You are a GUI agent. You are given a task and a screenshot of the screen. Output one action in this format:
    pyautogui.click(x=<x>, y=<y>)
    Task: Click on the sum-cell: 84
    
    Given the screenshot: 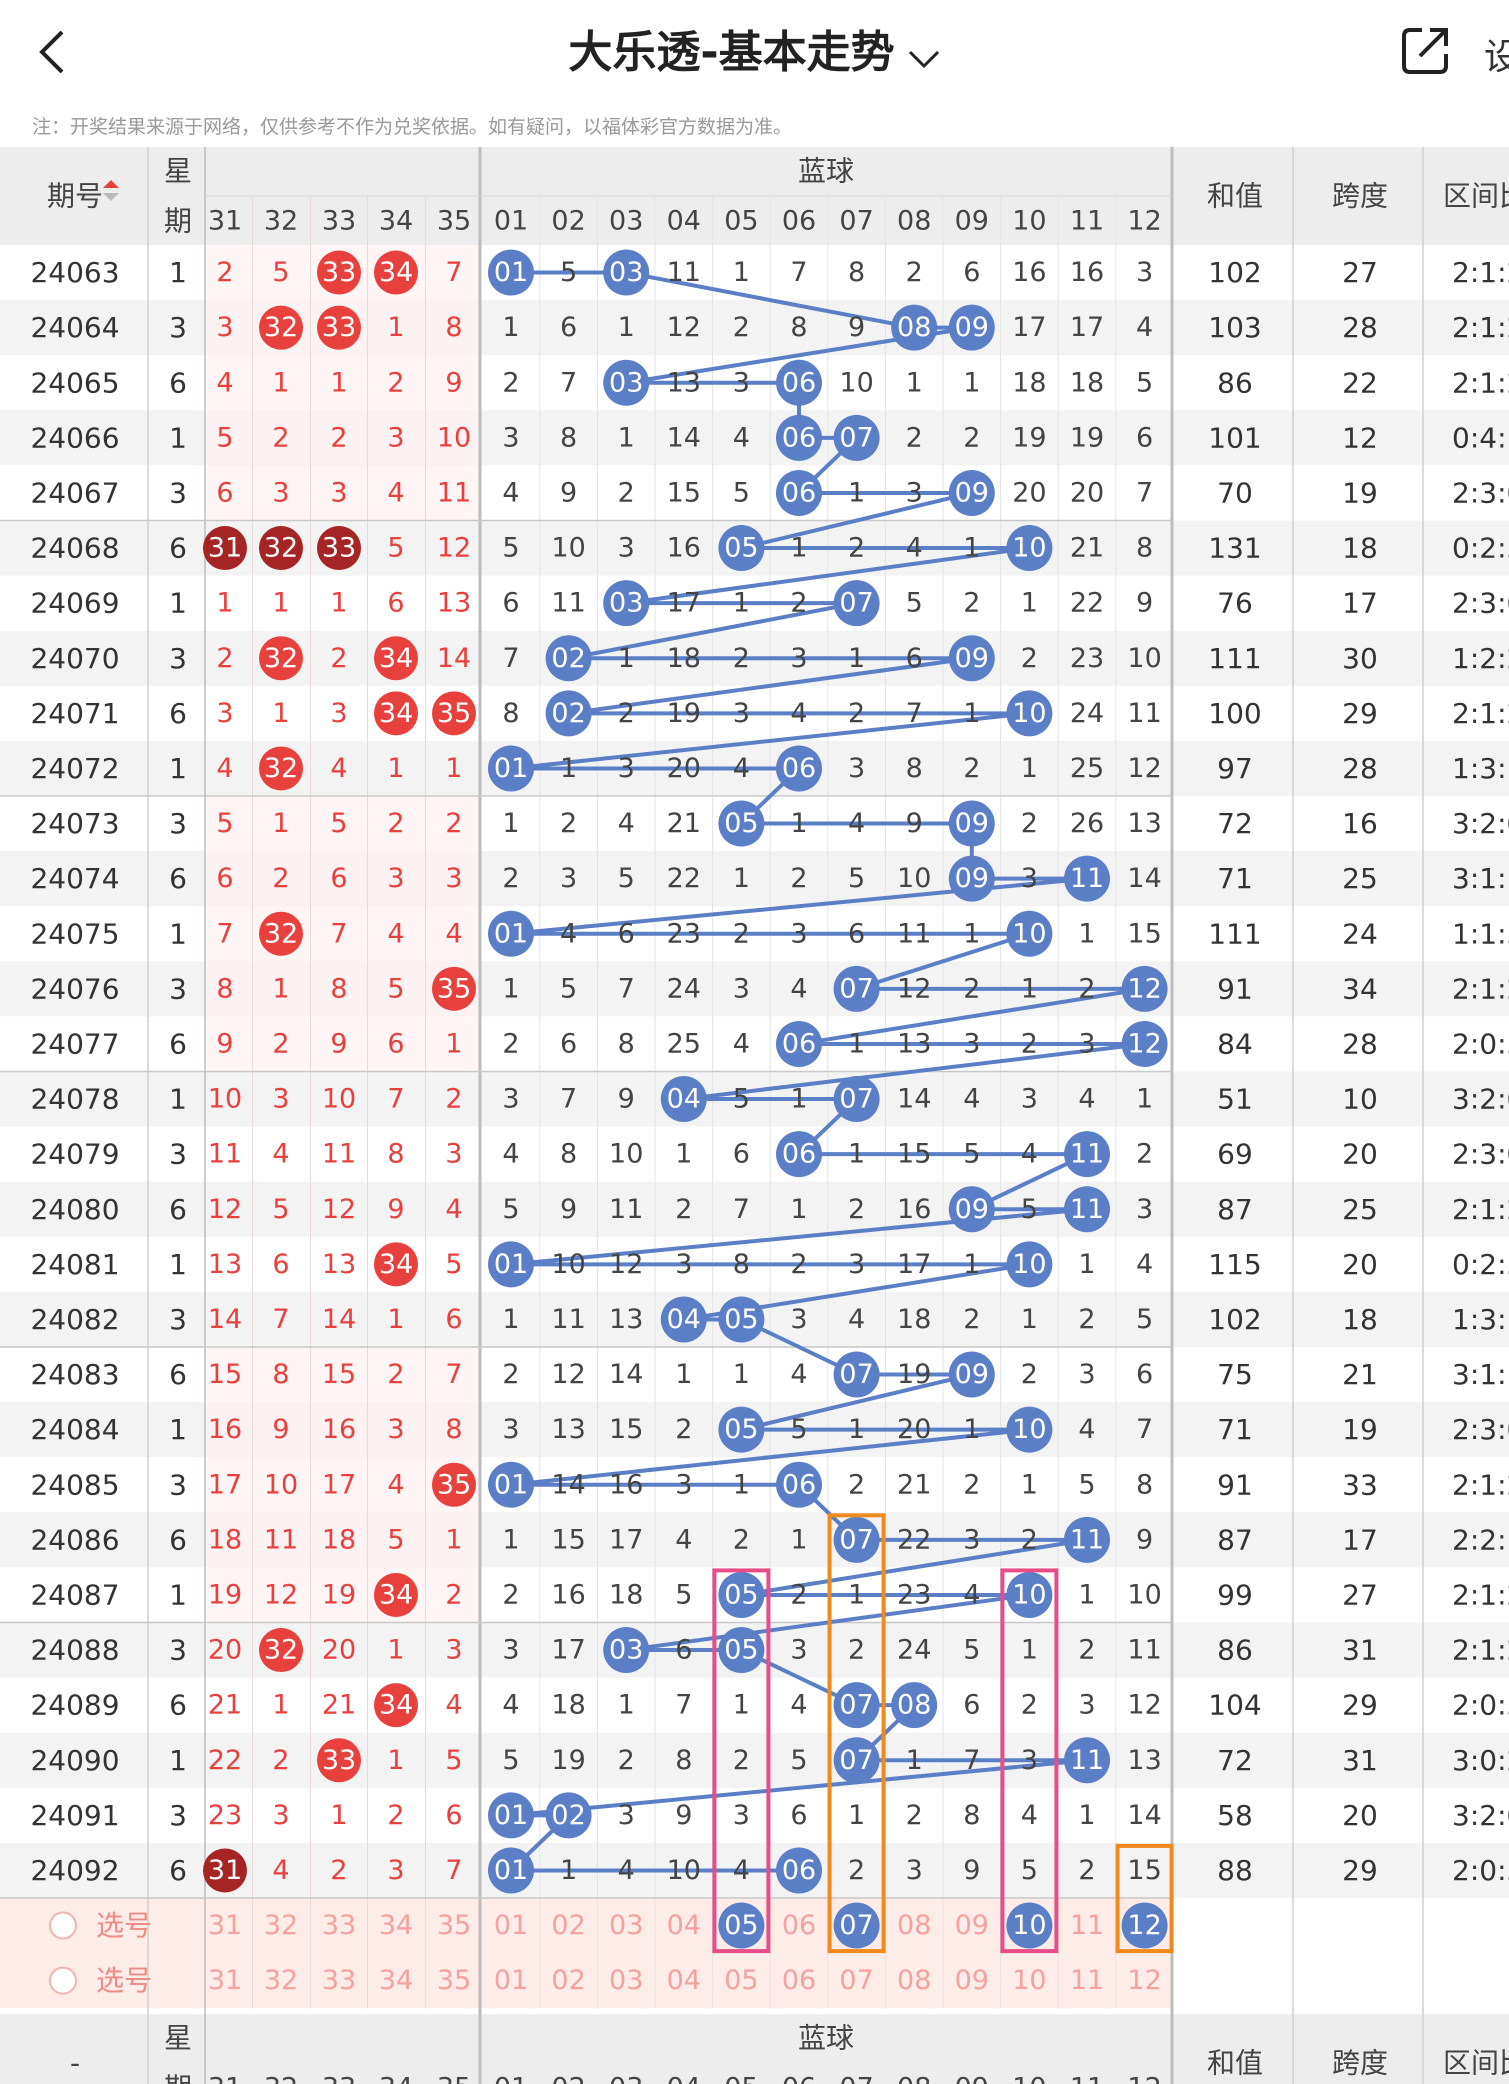 What is the action you would take?
    pyautogui.click(x=1235, y=1043)
    